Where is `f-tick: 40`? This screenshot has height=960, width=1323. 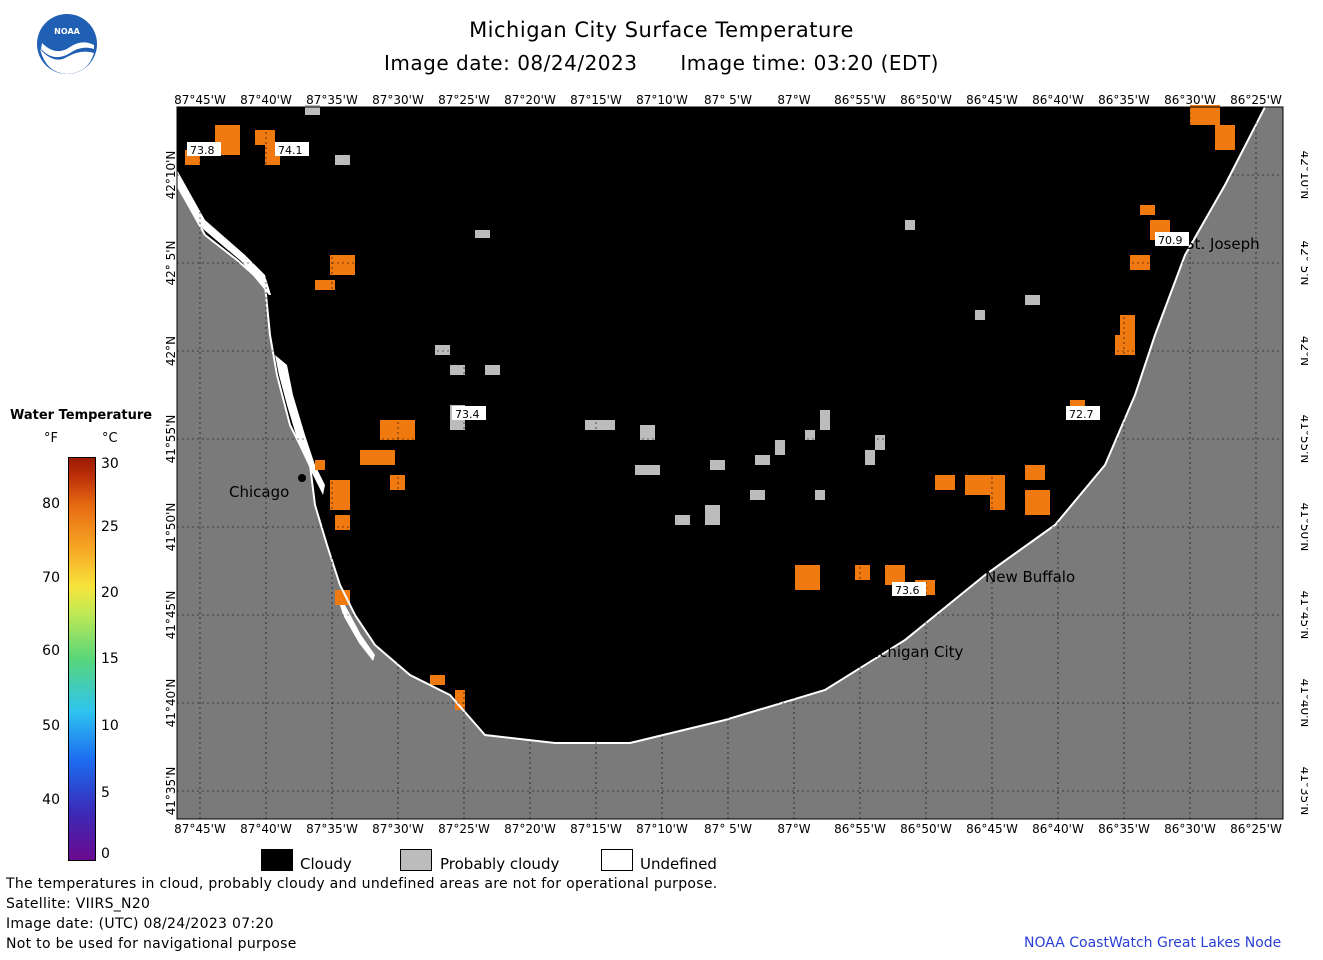
f-tick: 40 is located at coordinates (51, 800).